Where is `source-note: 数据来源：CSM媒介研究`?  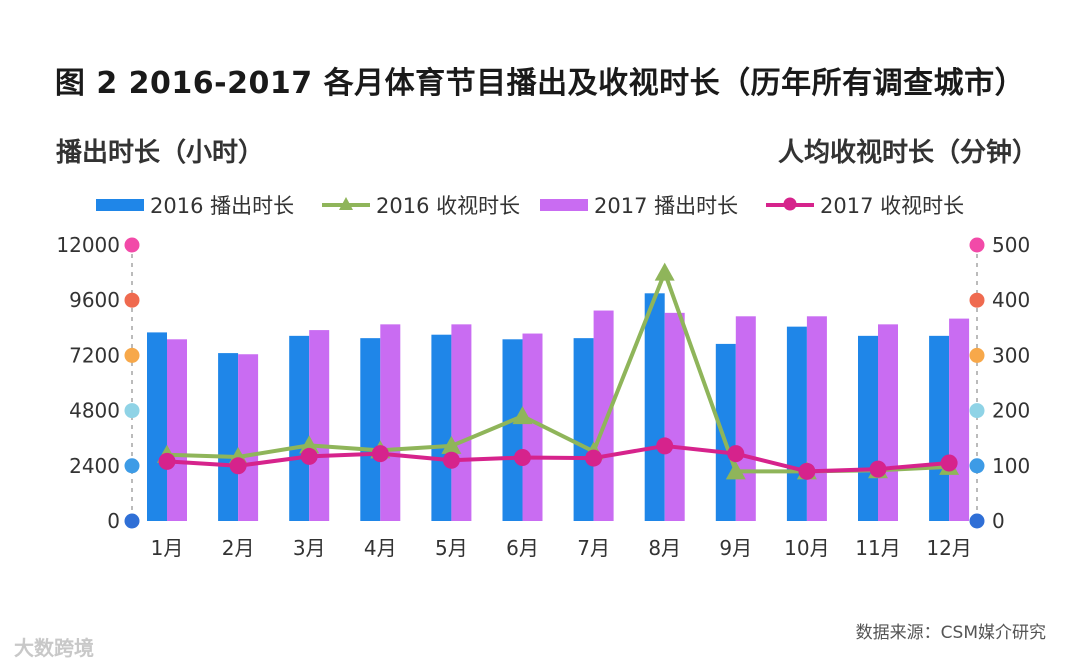 source-note: 数据来源：CSM媒介研究 is located at coordinates (950, 633).